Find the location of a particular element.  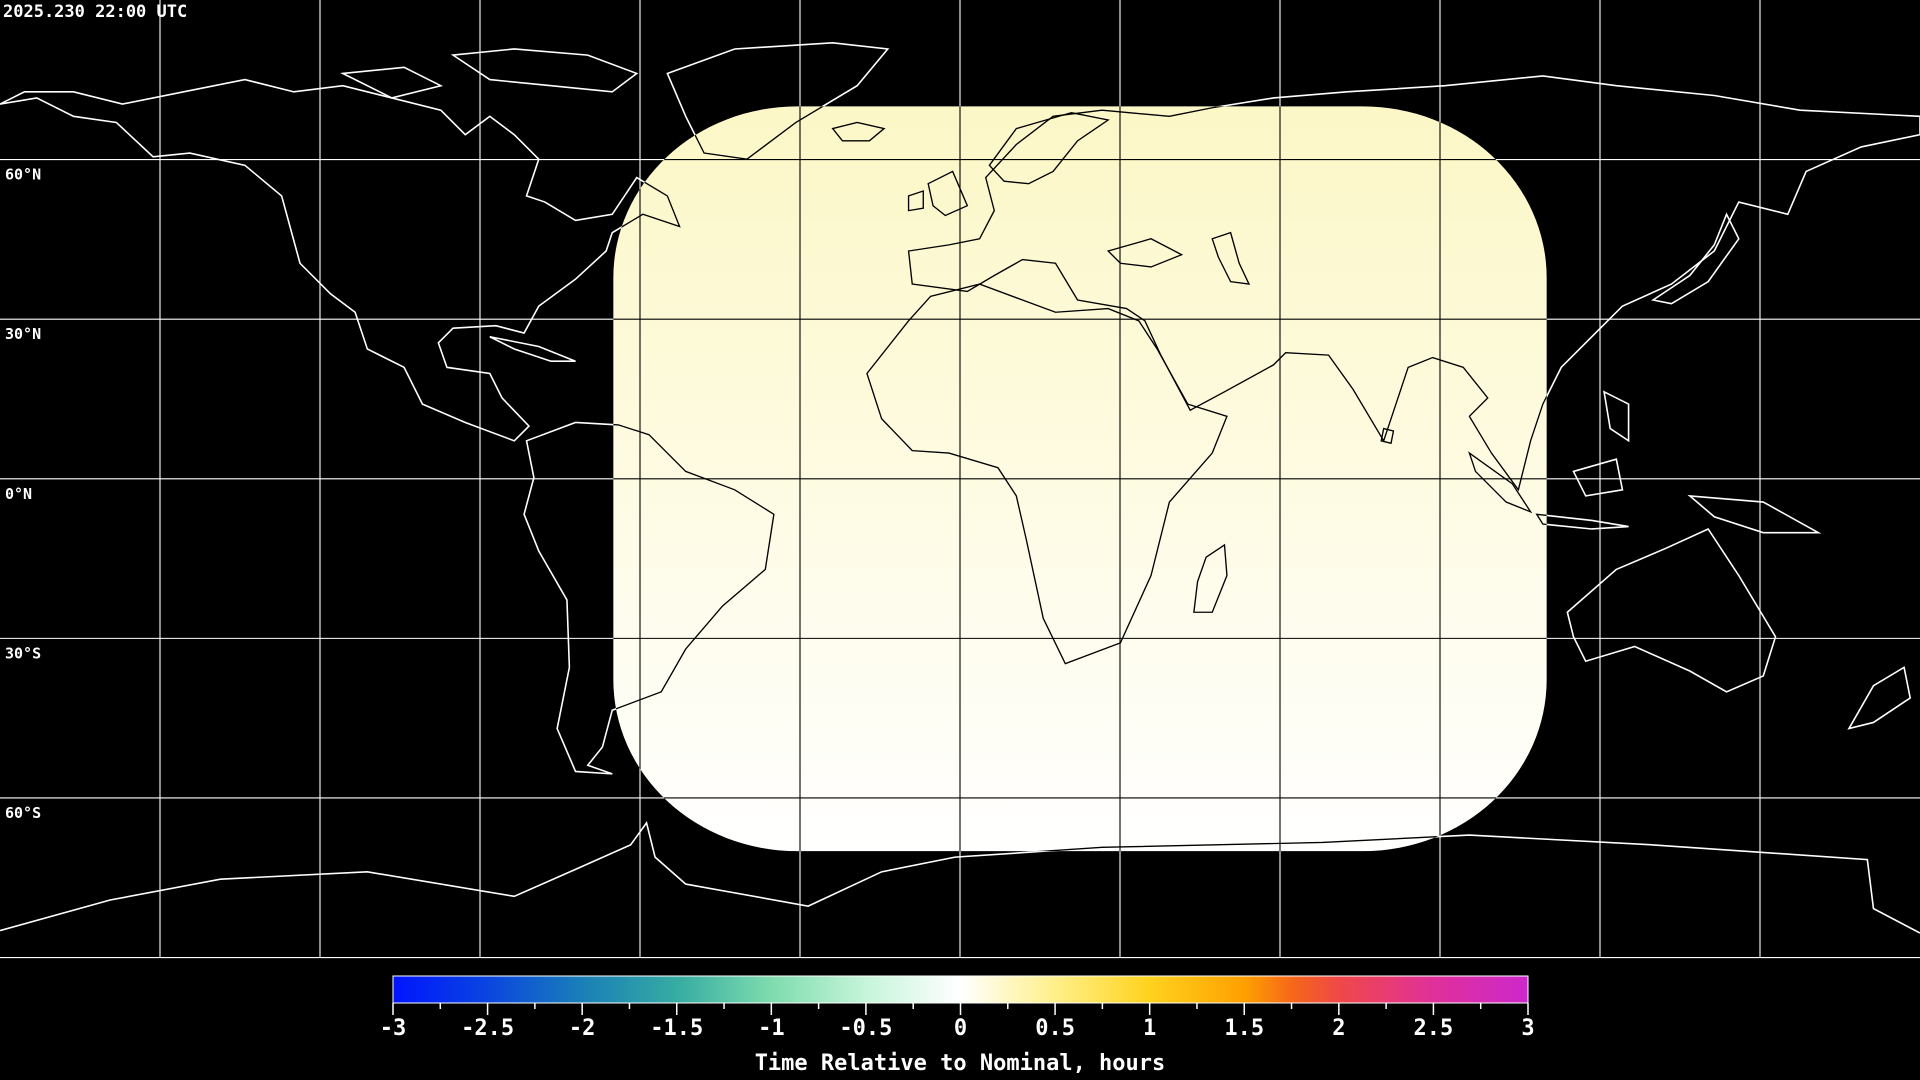

colorbar-tick-label: 2 is located at coordinates (1338, 1028).